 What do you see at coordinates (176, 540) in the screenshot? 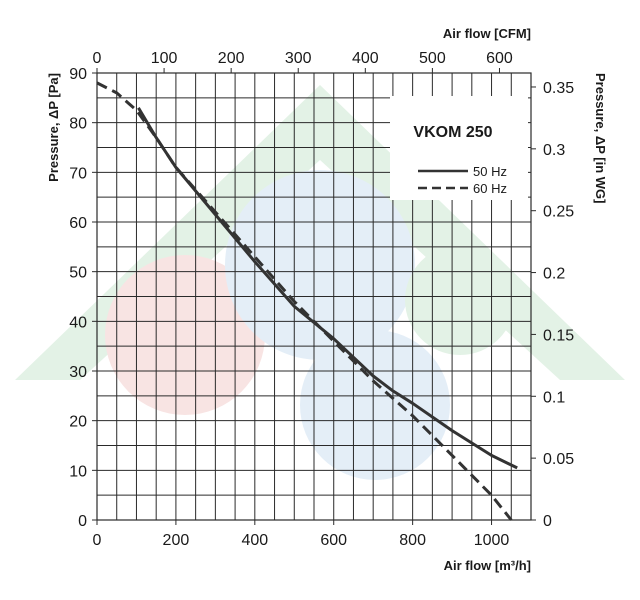
I see `x-tick-label: 200` at bounding box center [176, 540].